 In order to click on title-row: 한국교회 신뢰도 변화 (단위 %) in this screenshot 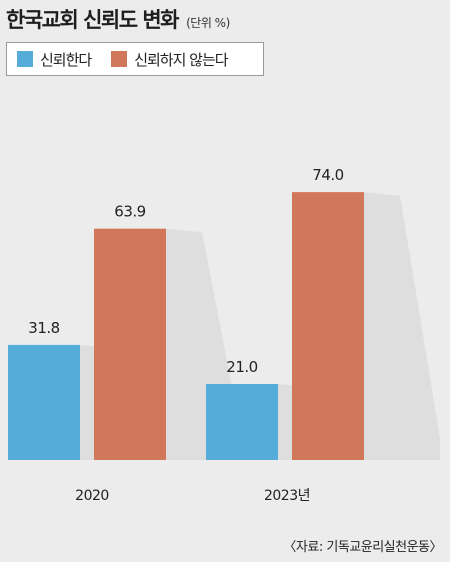, I will do `click(118, 19)`.